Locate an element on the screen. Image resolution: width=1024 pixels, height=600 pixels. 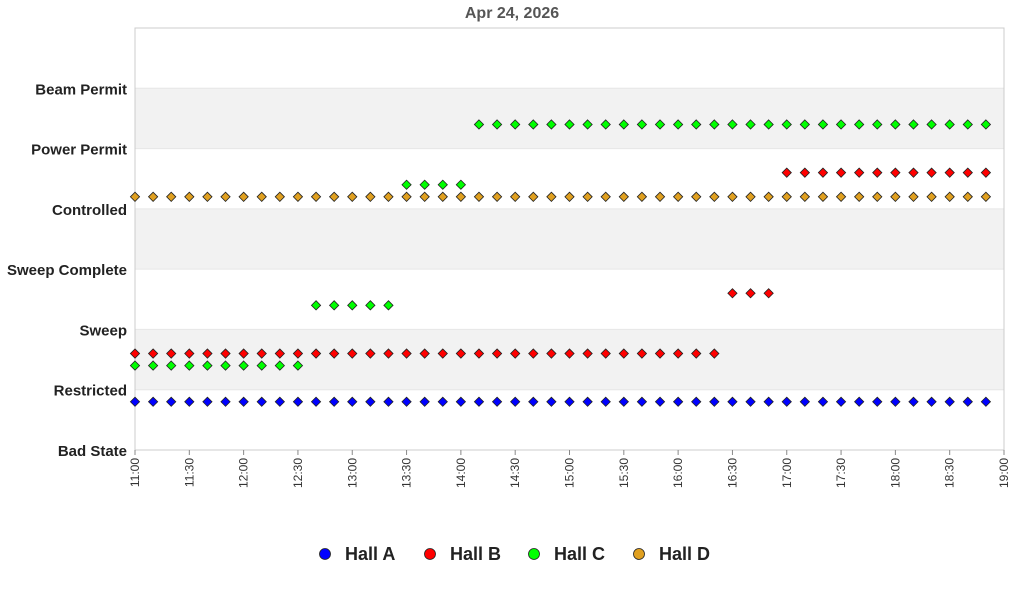
point-hall-c: Hall C 17:40 is located at coordinates (859, 124).